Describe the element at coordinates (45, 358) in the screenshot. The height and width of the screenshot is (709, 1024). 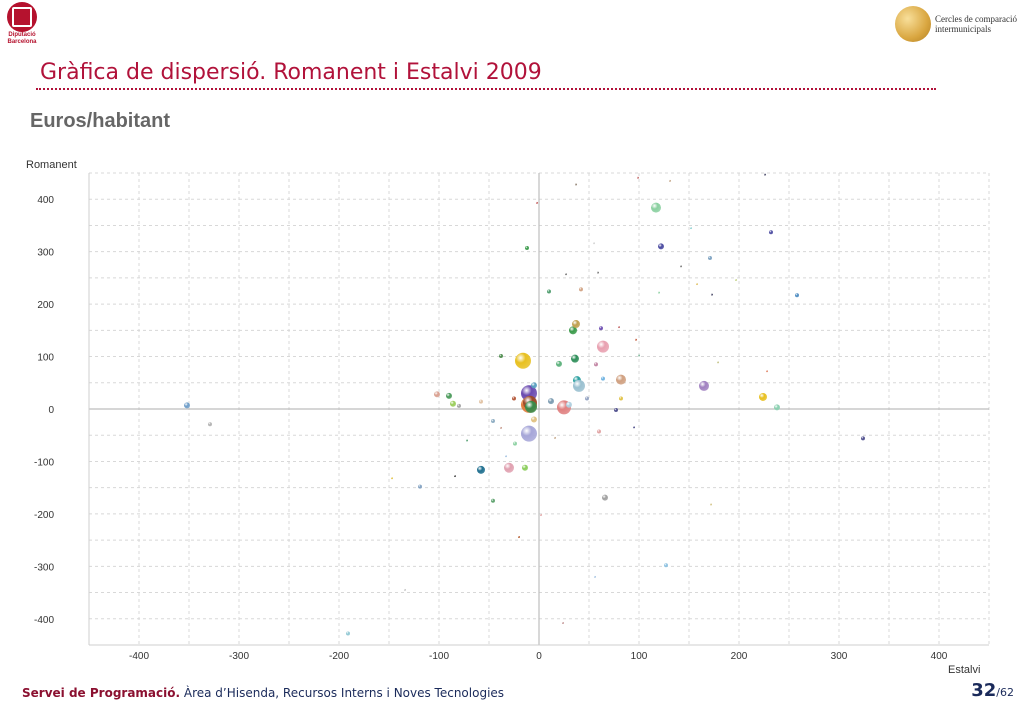
I see `y-tick-label: 100` at that location.